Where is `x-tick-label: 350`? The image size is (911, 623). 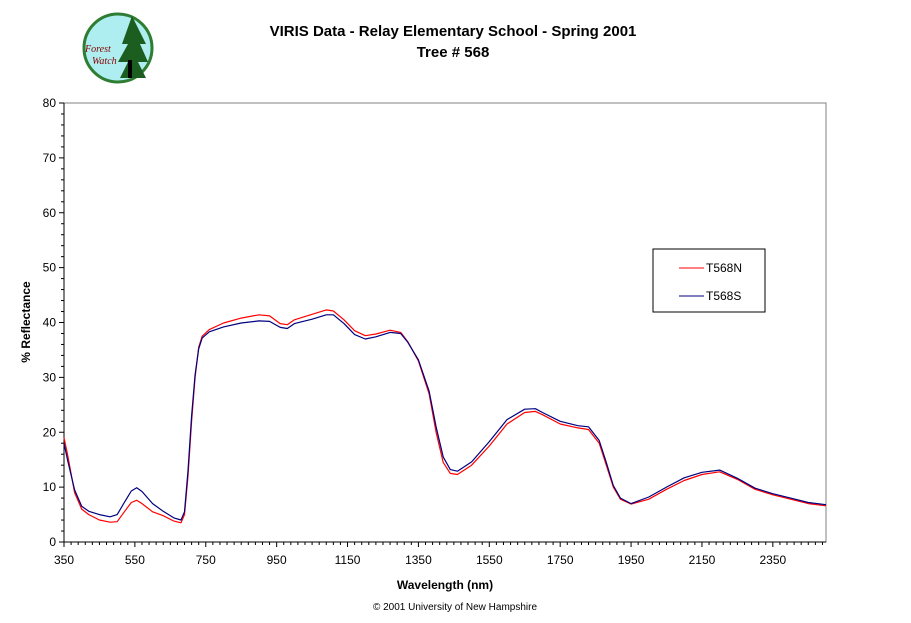 x-tick-label: 350 is located at coordinates (64, 560).